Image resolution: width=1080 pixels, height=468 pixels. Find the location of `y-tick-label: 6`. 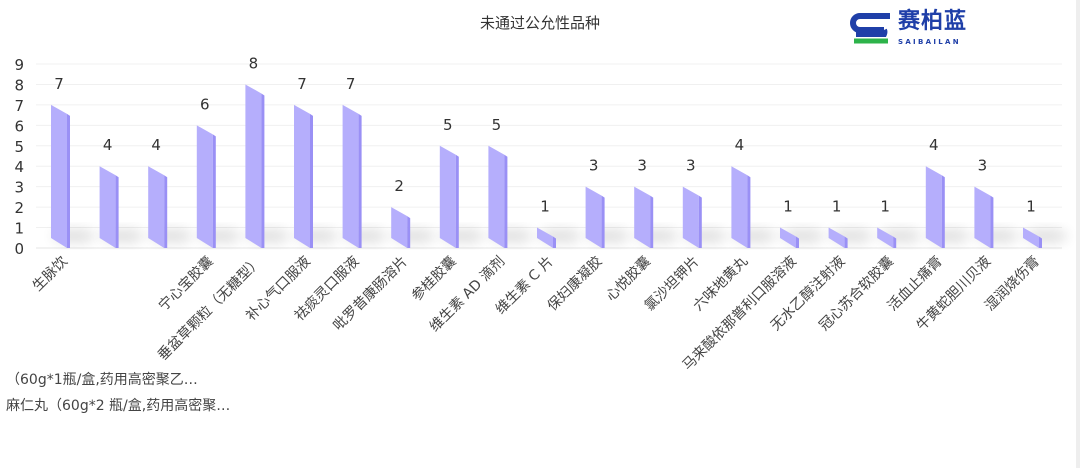

y-tick-label: 6 is located at coordinates (19, 126).